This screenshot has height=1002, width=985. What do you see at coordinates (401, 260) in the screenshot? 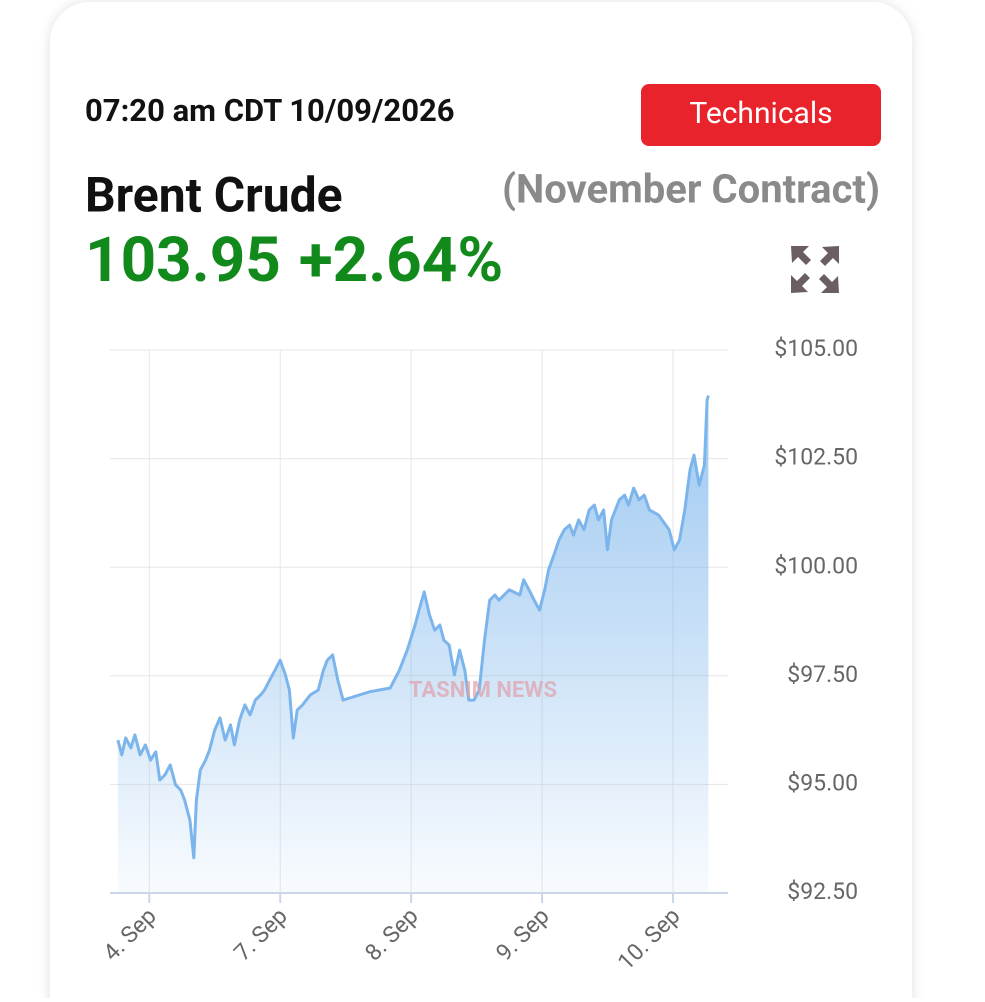
I see `change: +2.64%` at bounding box center [401, 260].